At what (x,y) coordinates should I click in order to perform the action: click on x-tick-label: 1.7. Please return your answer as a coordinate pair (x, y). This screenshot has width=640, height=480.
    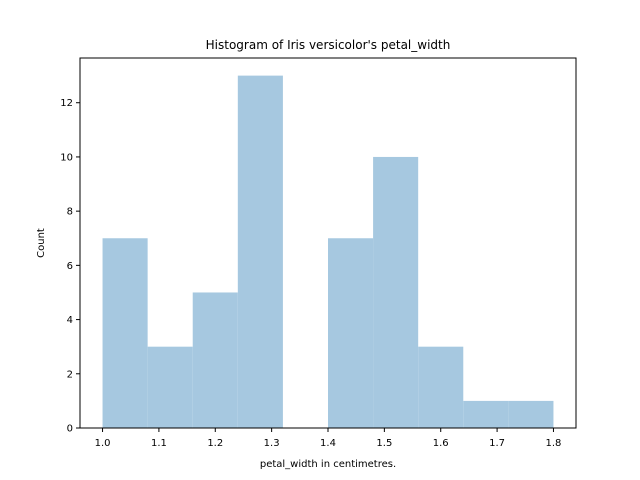
    Looking at the image, I should click on (497, 443).